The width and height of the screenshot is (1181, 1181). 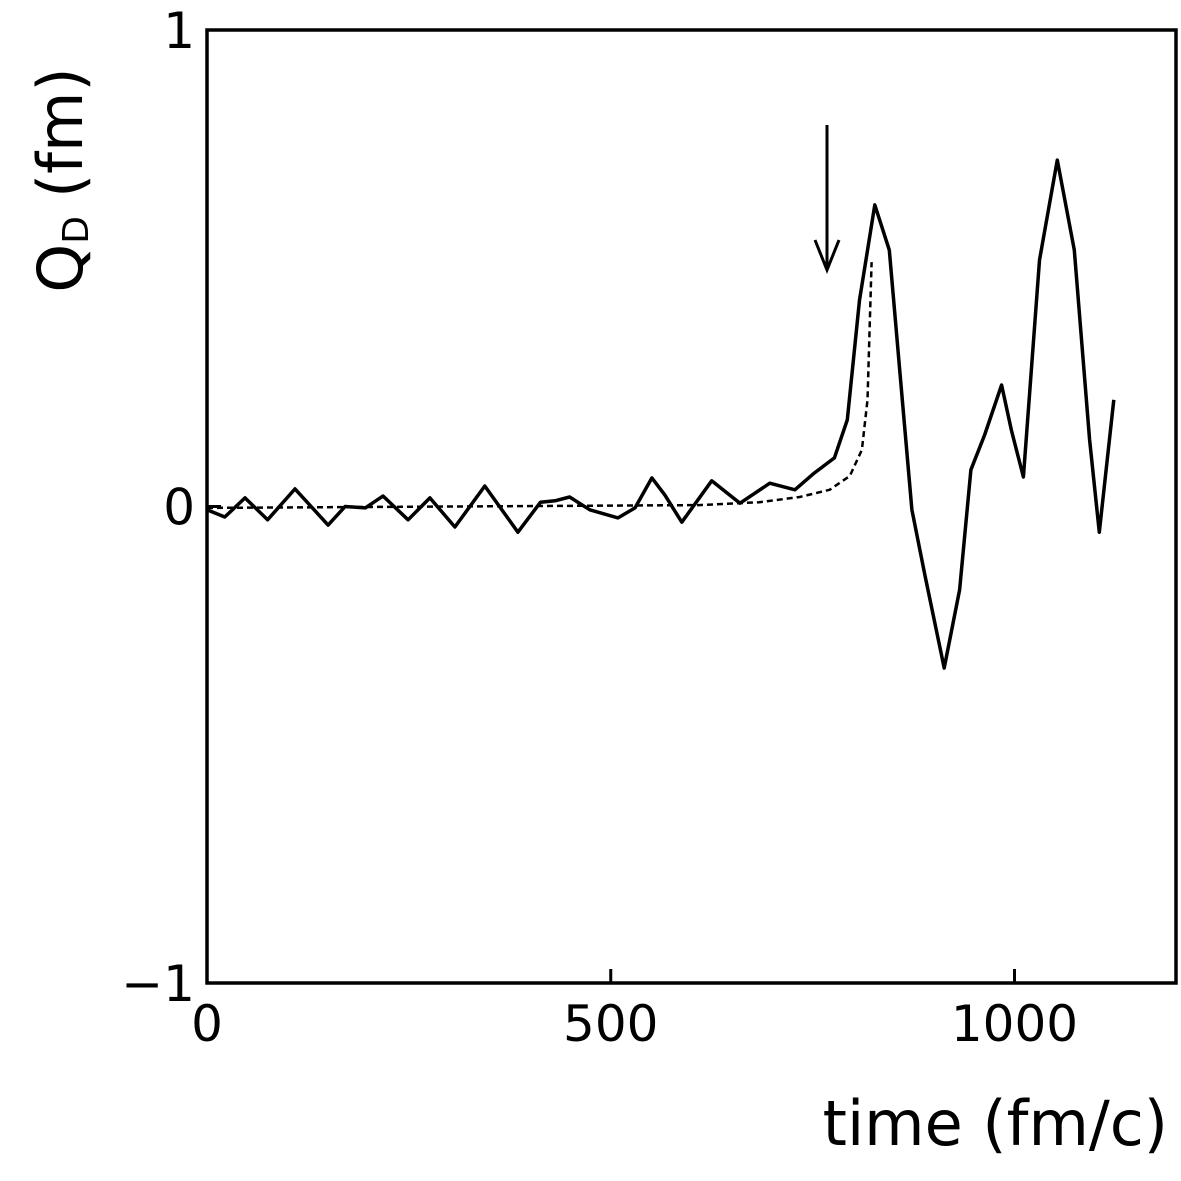 I want to click on y-tick-label: 0, so click(x=179, y=508).